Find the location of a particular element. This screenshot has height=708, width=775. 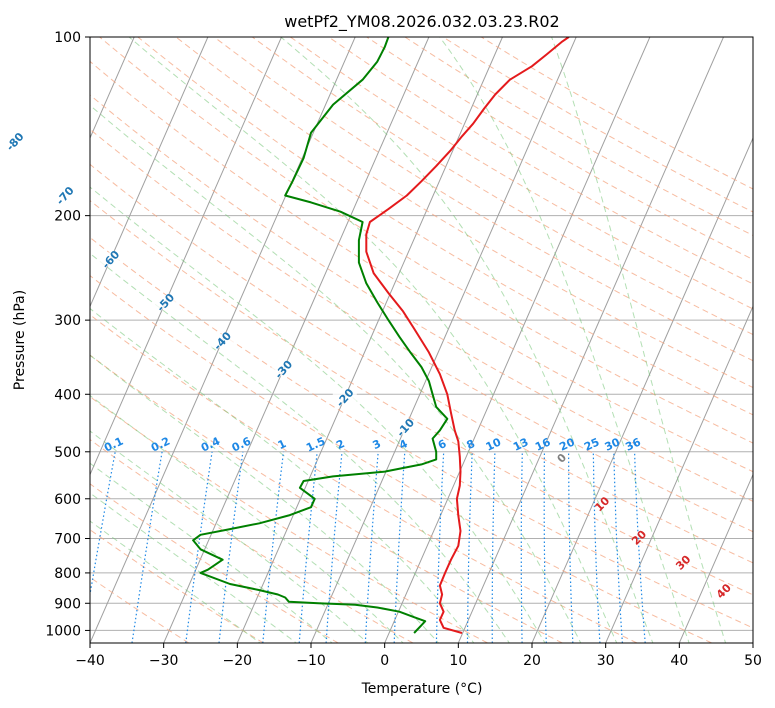

chart-title: wetPf2_YM08.2026.032.03.23.R02 is located at coordinates (421, 22).